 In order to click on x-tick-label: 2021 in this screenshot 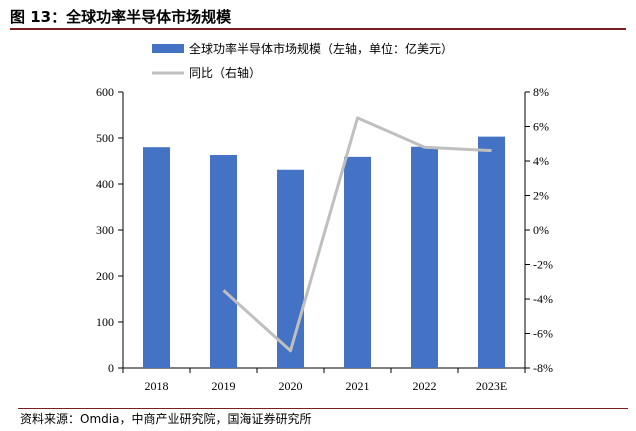, I will do `click(358, 386)`.